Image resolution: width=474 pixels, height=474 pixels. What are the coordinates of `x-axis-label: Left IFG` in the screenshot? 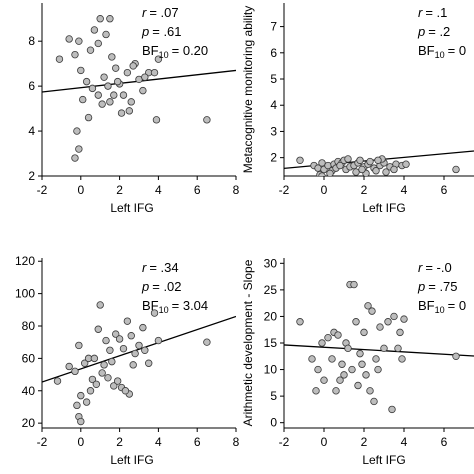 It's located at (131, 460).